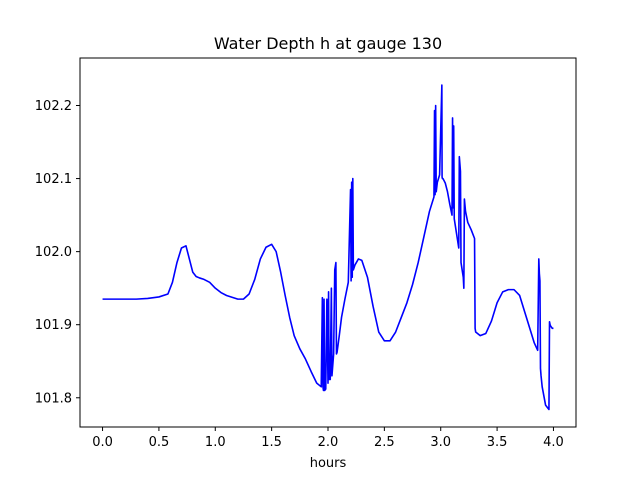 Image resolution: width=640 pixels, height=480 pixels. I want to click on x-tick-label: 4.0, so click(553, 442).